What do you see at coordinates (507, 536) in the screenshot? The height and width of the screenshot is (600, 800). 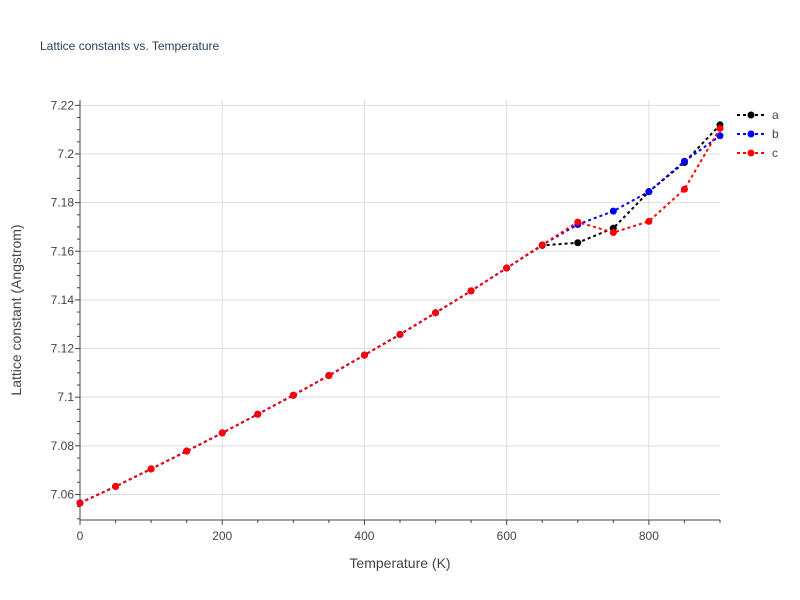 I see `x-tick-label: 600` at bounding box center [507, 536].